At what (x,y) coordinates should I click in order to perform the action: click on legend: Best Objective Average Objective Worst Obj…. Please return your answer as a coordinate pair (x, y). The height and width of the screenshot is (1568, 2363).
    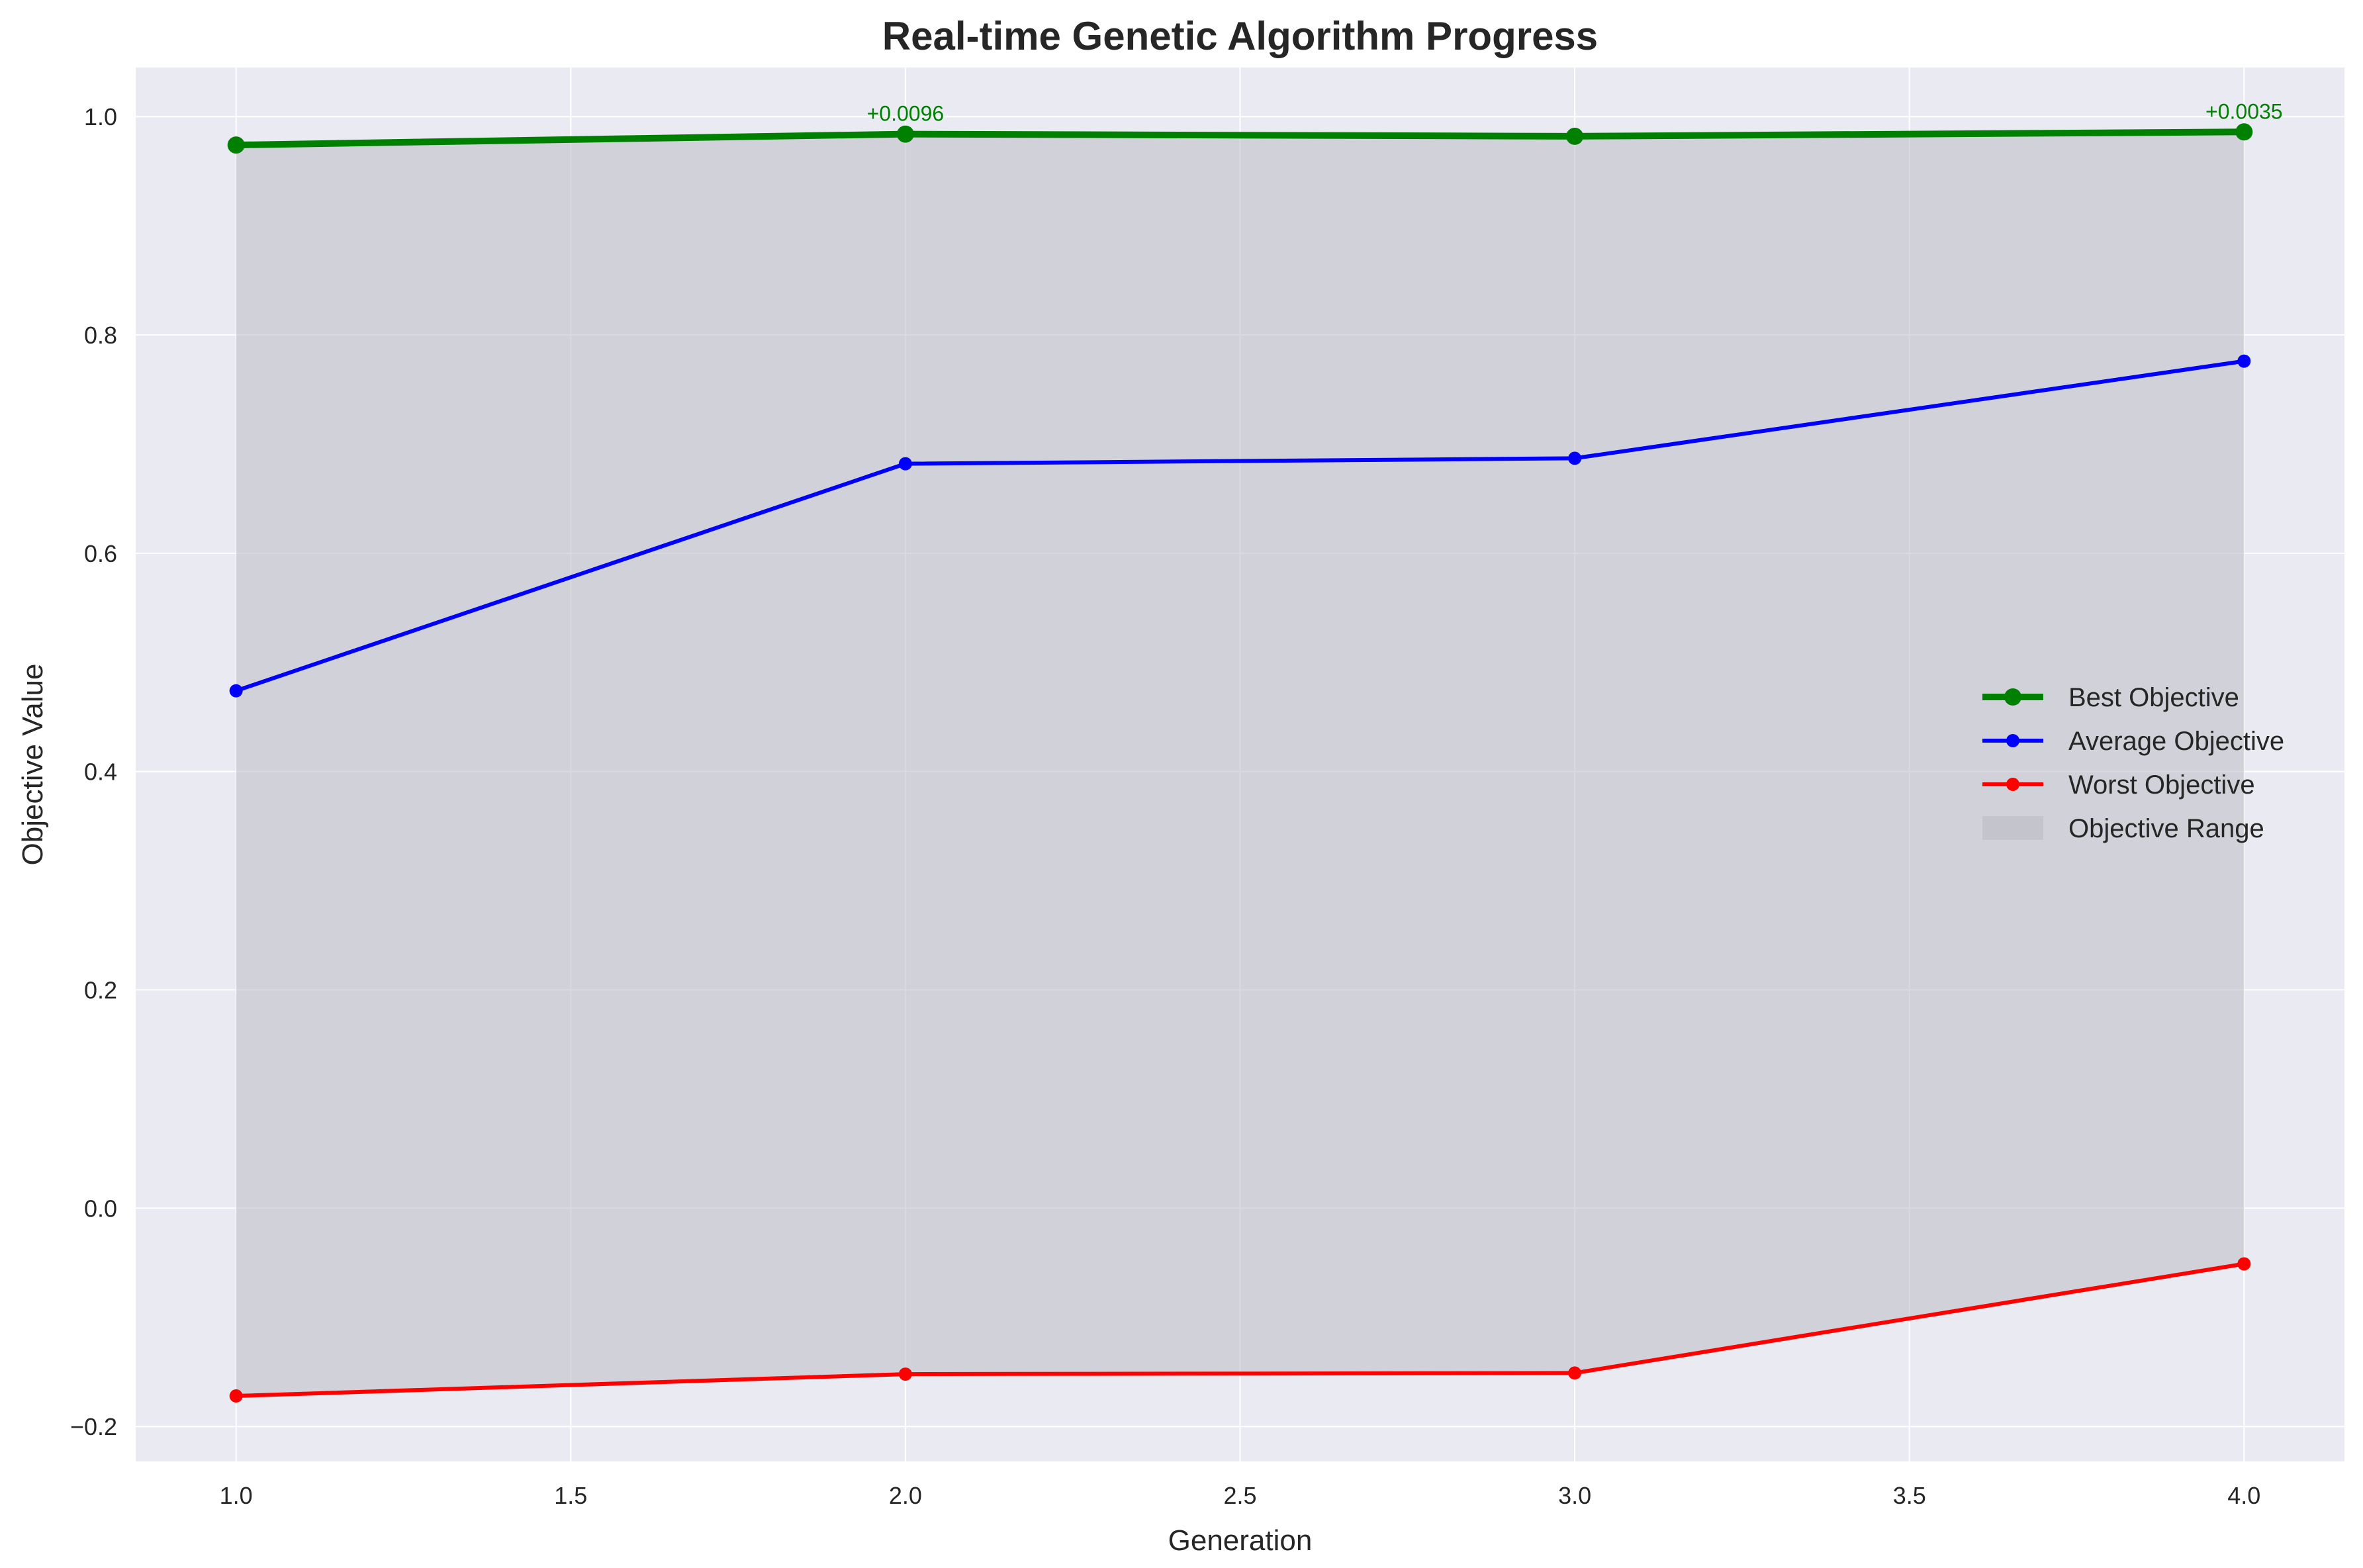
    Looking at the image, I should click on (2133, 763).